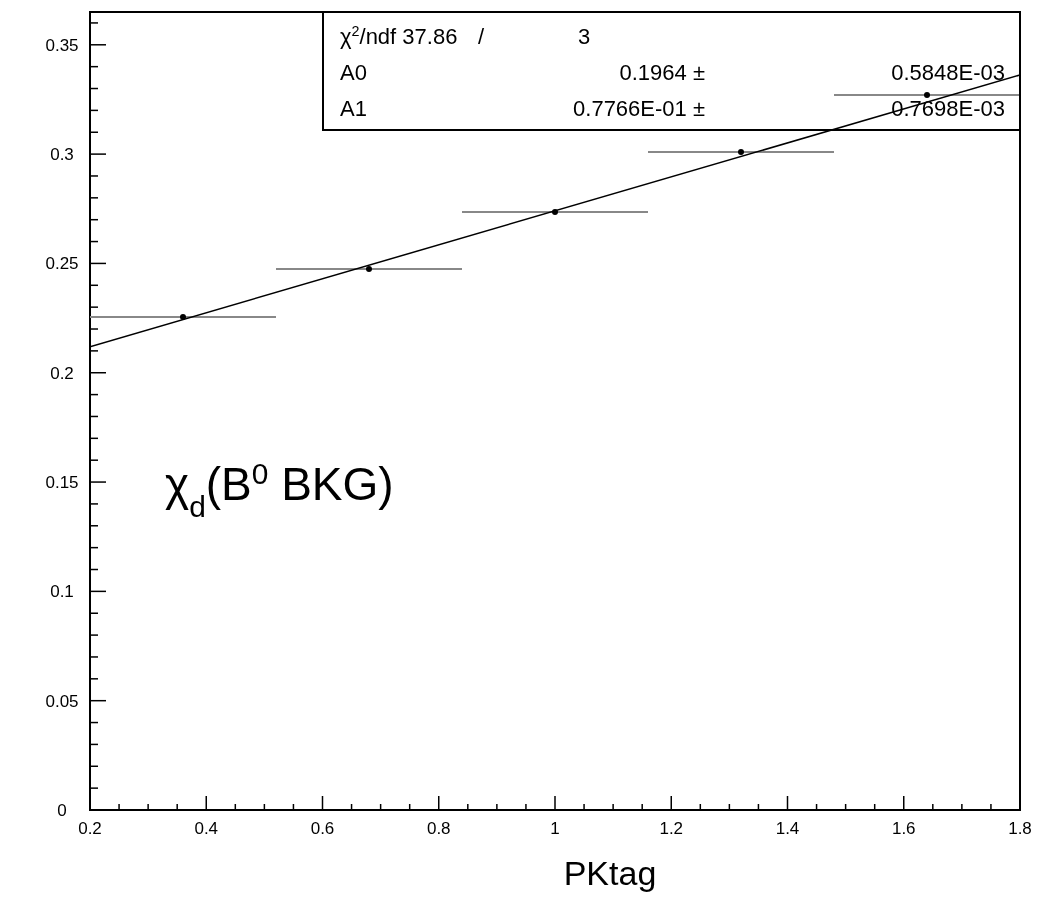 The image size is (1039, 900). I want to click on x-tick-label: 1.2, so click(671, 828).